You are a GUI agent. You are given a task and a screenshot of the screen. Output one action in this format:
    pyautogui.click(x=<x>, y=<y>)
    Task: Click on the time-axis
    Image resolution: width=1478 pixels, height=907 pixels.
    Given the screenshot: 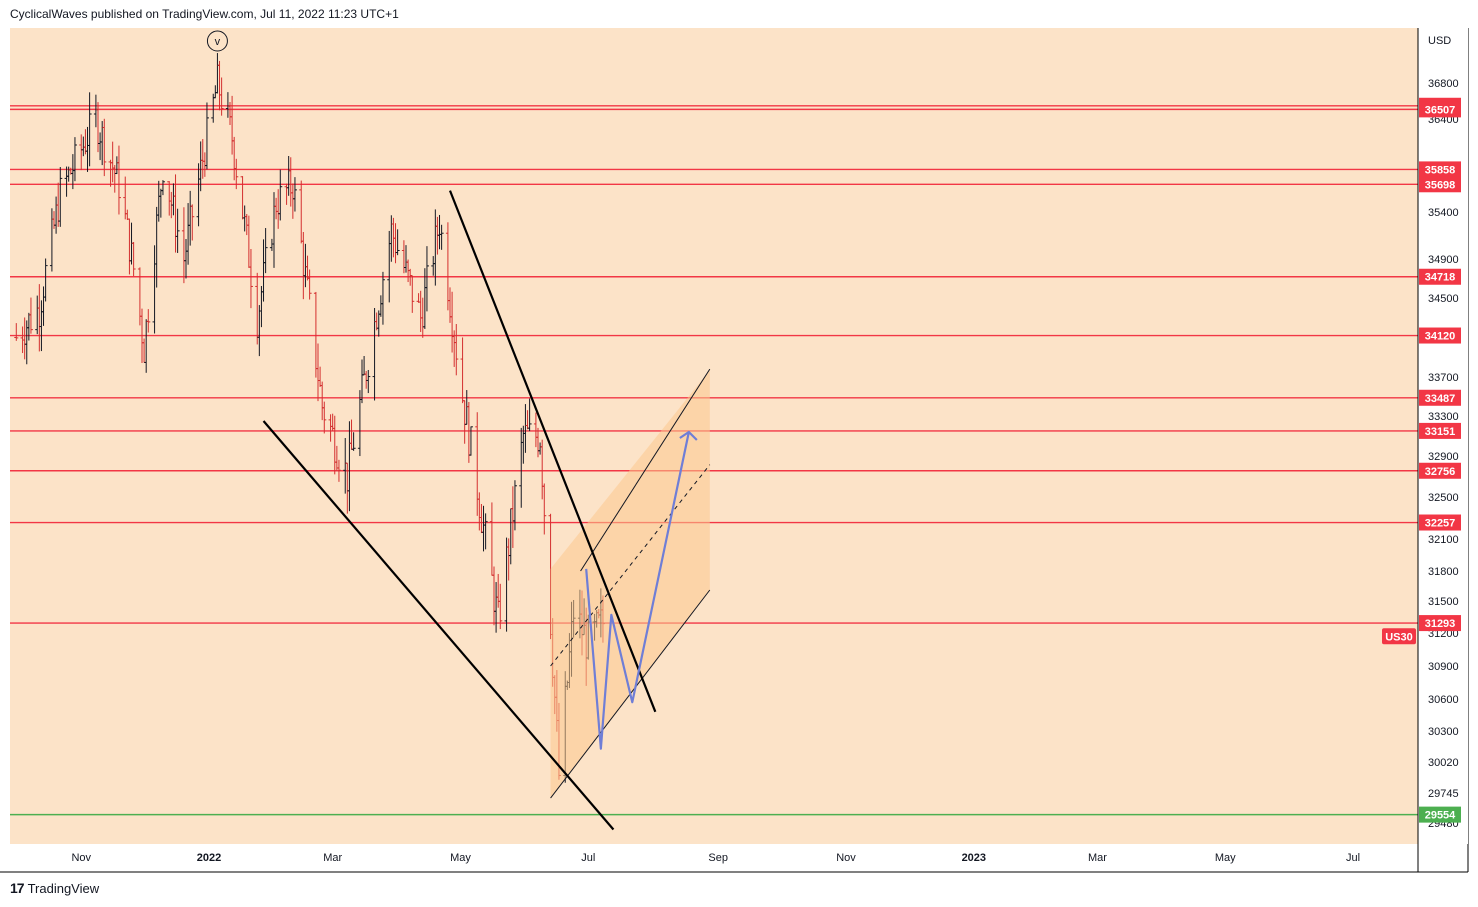 What is the action you would take?
    pyautogui.click(x=714, y=858)
    